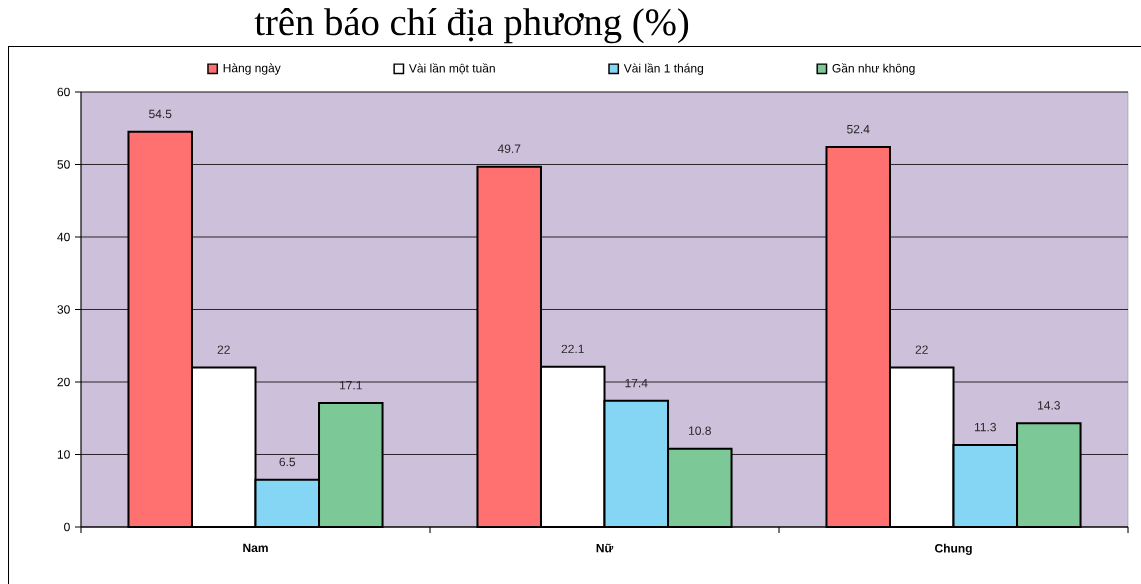  What do you see at coordinates (605, 548) in the screenshot?
I see `x-tick-label: Nữ` at bounding box center [605, 548].